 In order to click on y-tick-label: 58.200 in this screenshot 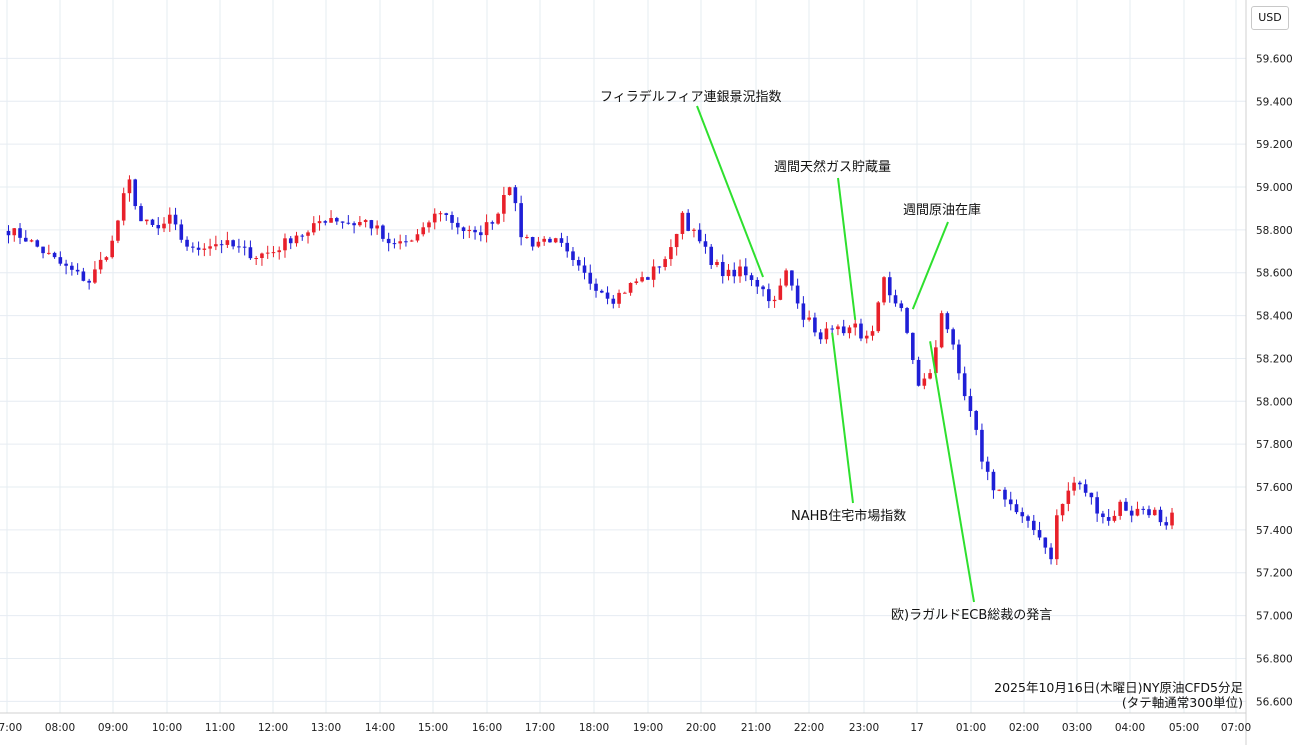, I will do `click(1274, 359)`.